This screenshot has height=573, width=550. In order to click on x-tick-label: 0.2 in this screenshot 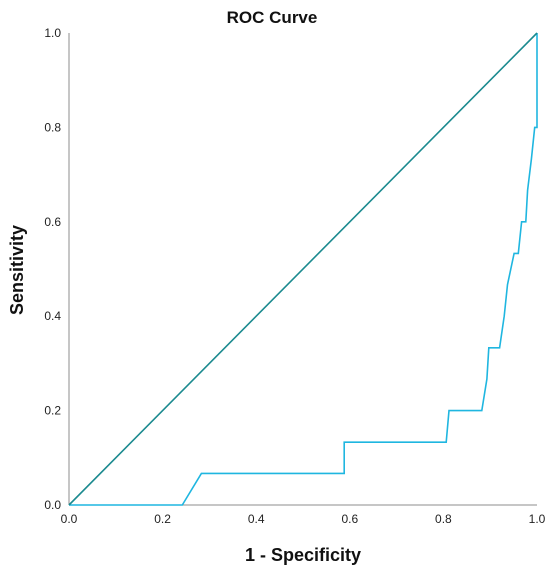, I will do `click(162, 519)`.